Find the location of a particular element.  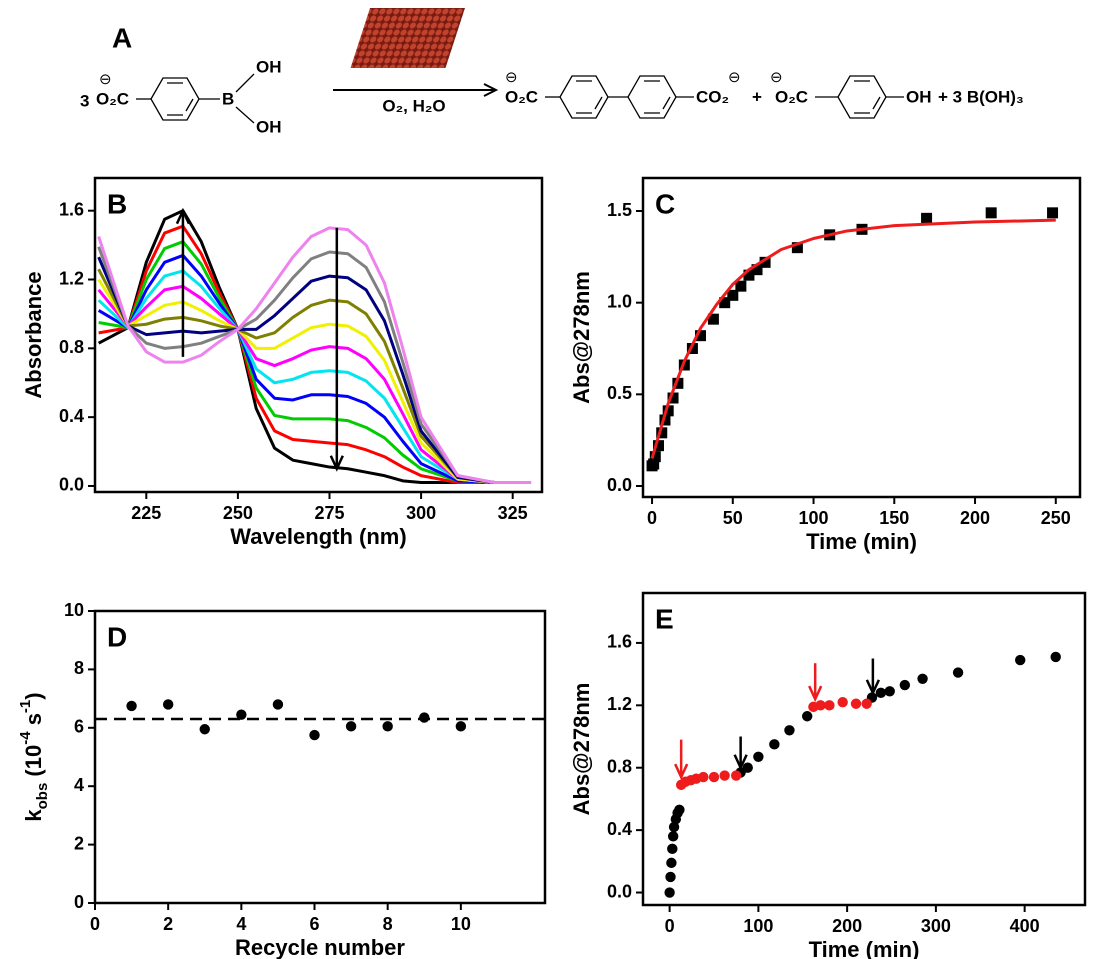

x-tick-label: 325 is located at coordinates (513, 513).